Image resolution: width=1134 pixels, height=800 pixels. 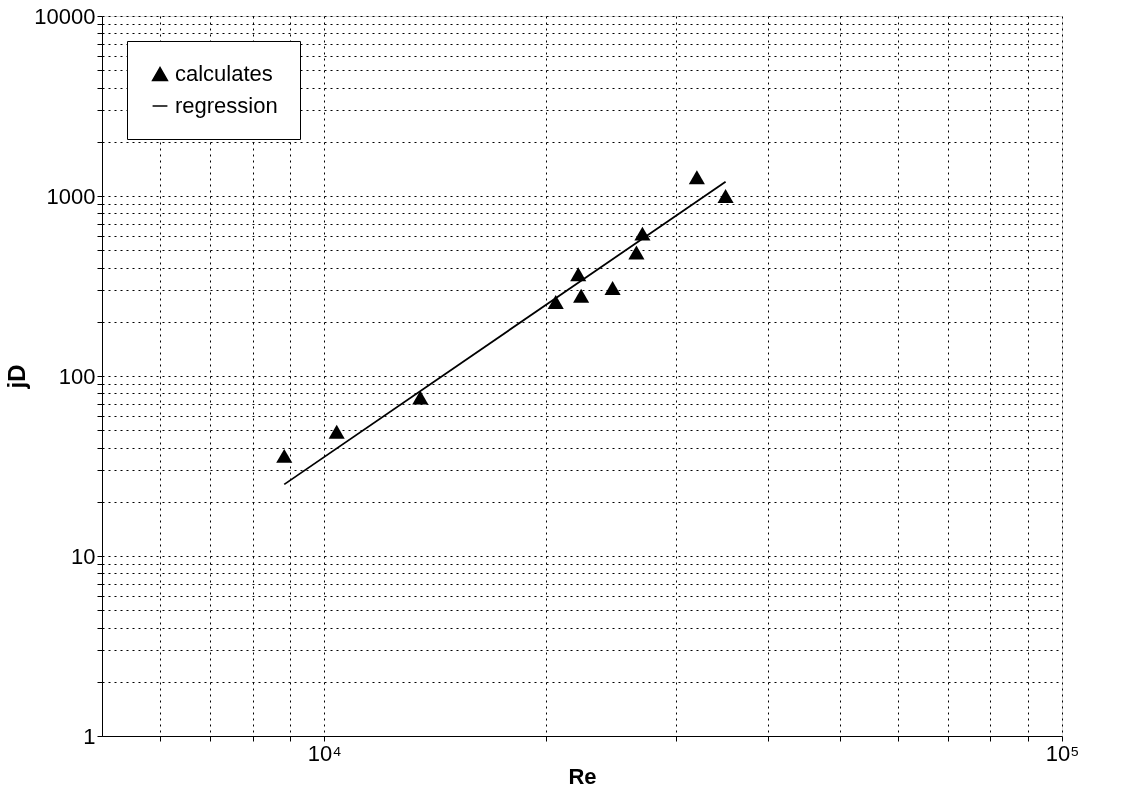 What do you see at coordinates (226, 105) in the screenshot?
I see `legend-label: regression` at bounding box center [226, 105].